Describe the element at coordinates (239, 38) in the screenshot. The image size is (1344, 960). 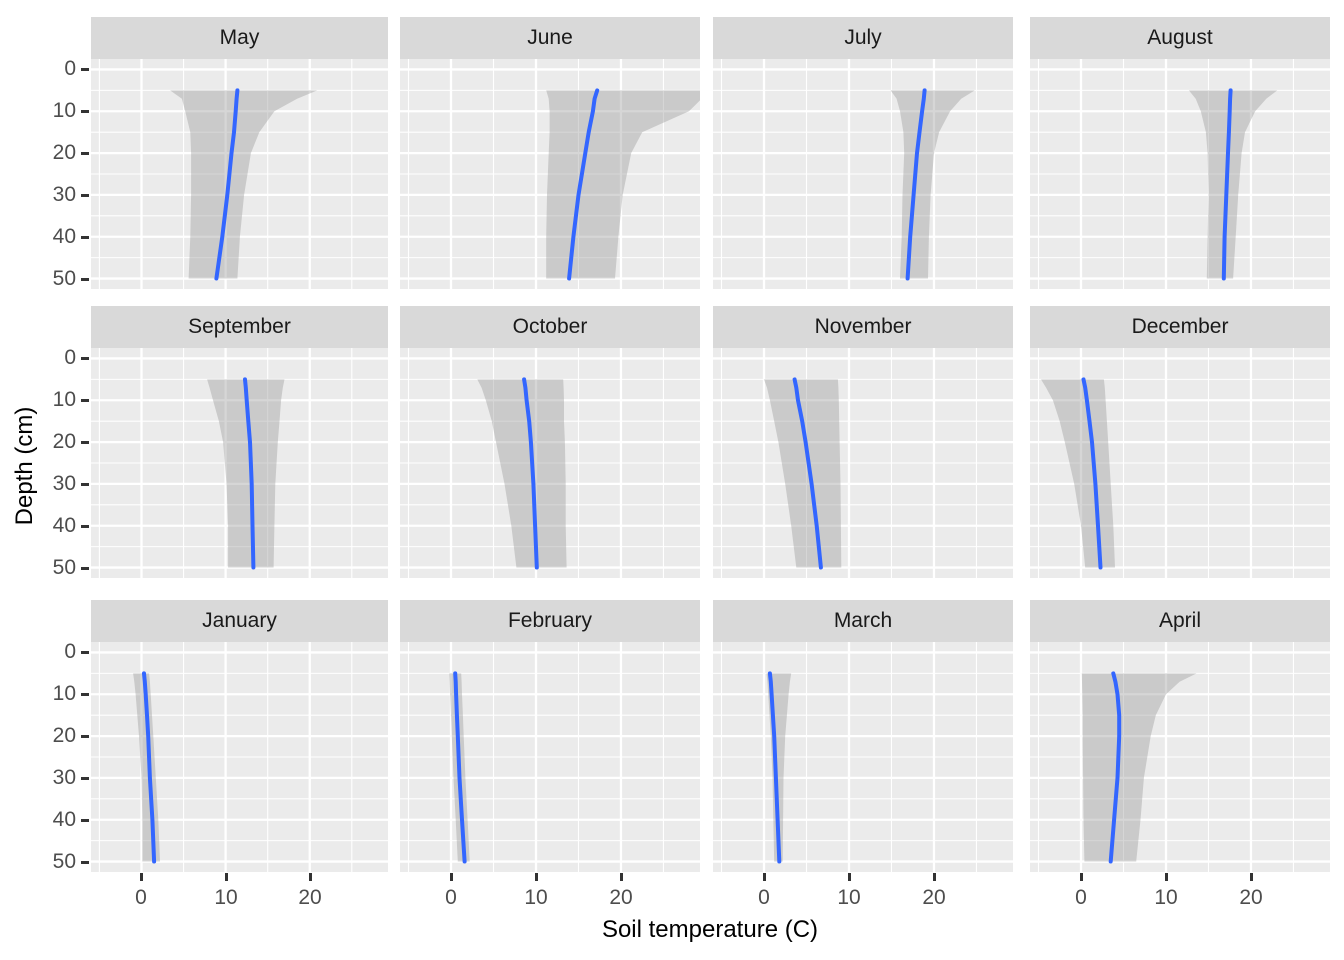
I see `facet-strip: May` at that location.